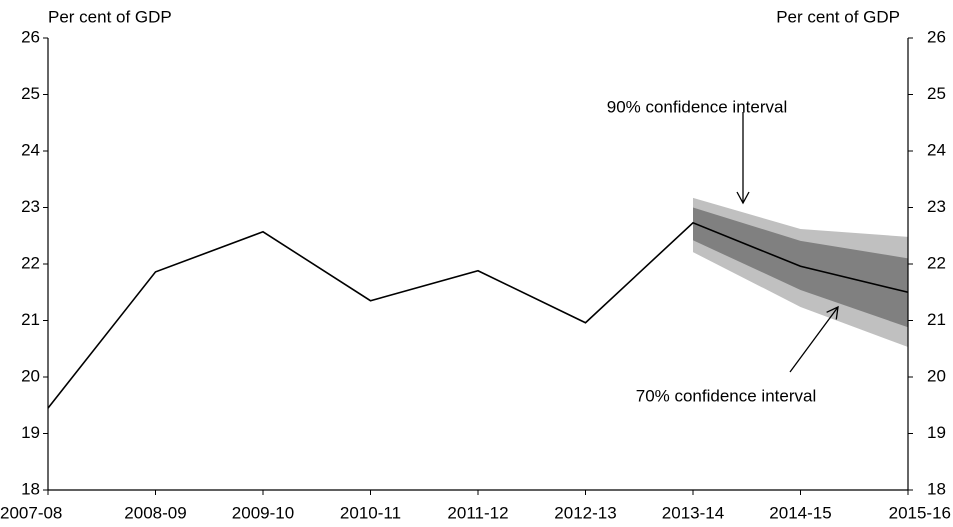 This screenshot has height=527, width=953. Describe the element at coordinates (370, 512) in the screenshot. I see `x-tick-label: 2010-11` at that location.